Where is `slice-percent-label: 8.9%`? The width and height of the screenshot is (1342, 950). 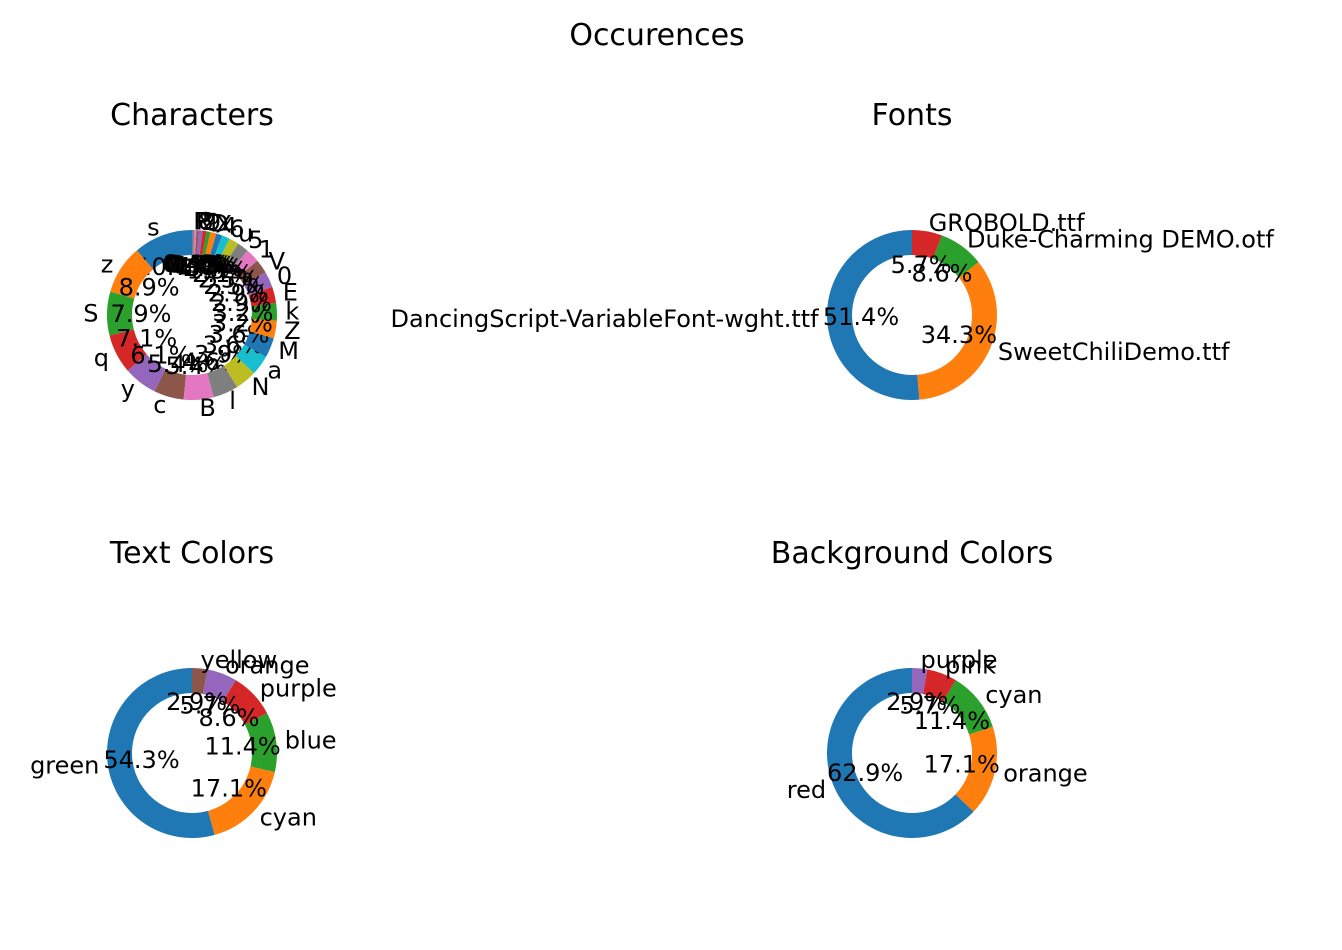
slice-percent-label: 8.9% is located at coordinates (149, 287).